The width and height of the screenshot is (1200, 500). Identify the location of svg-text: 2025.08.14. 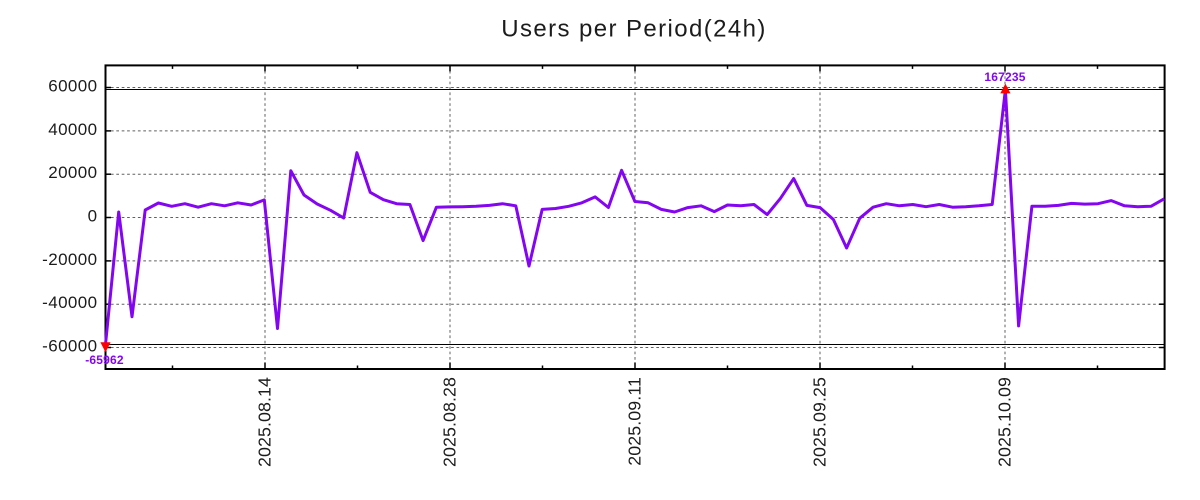
(265, 422).